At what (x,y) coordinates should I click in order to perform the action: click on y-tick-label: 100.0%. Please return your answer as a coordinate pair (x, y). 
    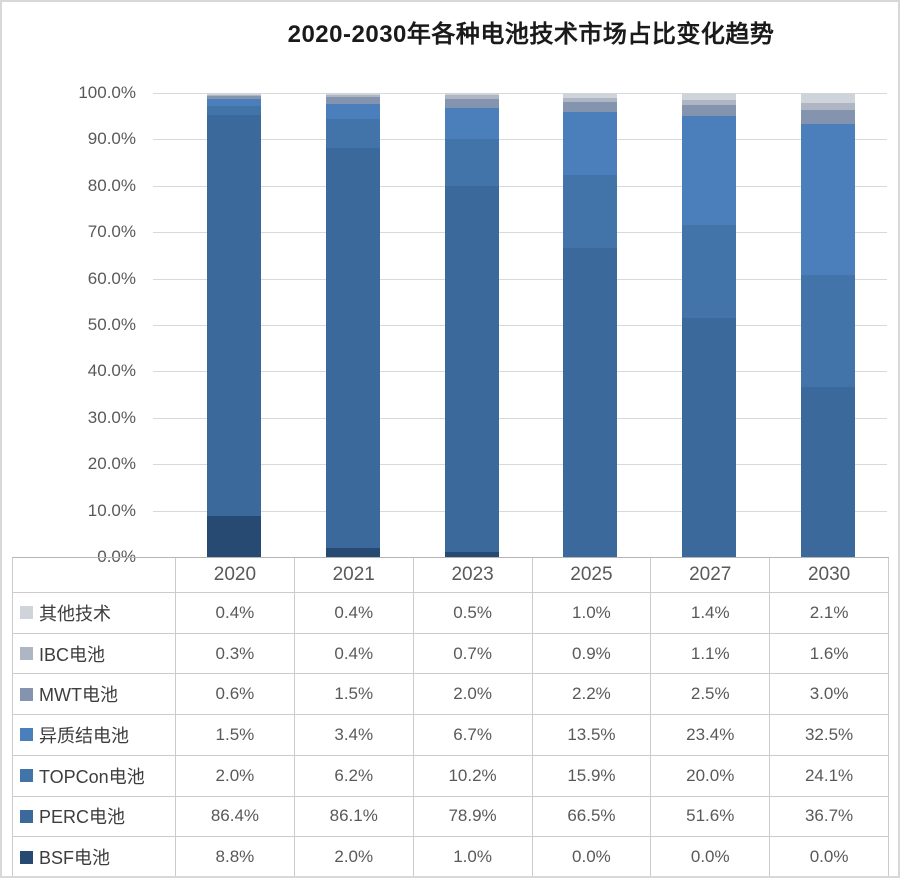
    Looking at the image, I should click on (107, 92).